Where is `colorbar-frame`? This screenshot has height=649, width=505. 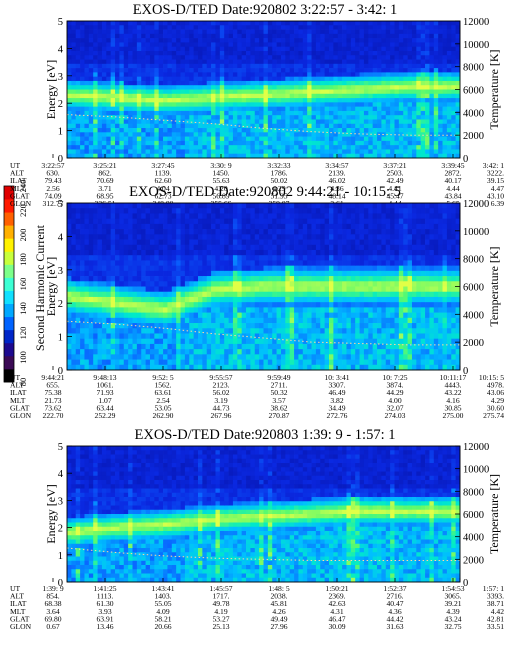
colorbar-frame is located at coordinates (9, 284).